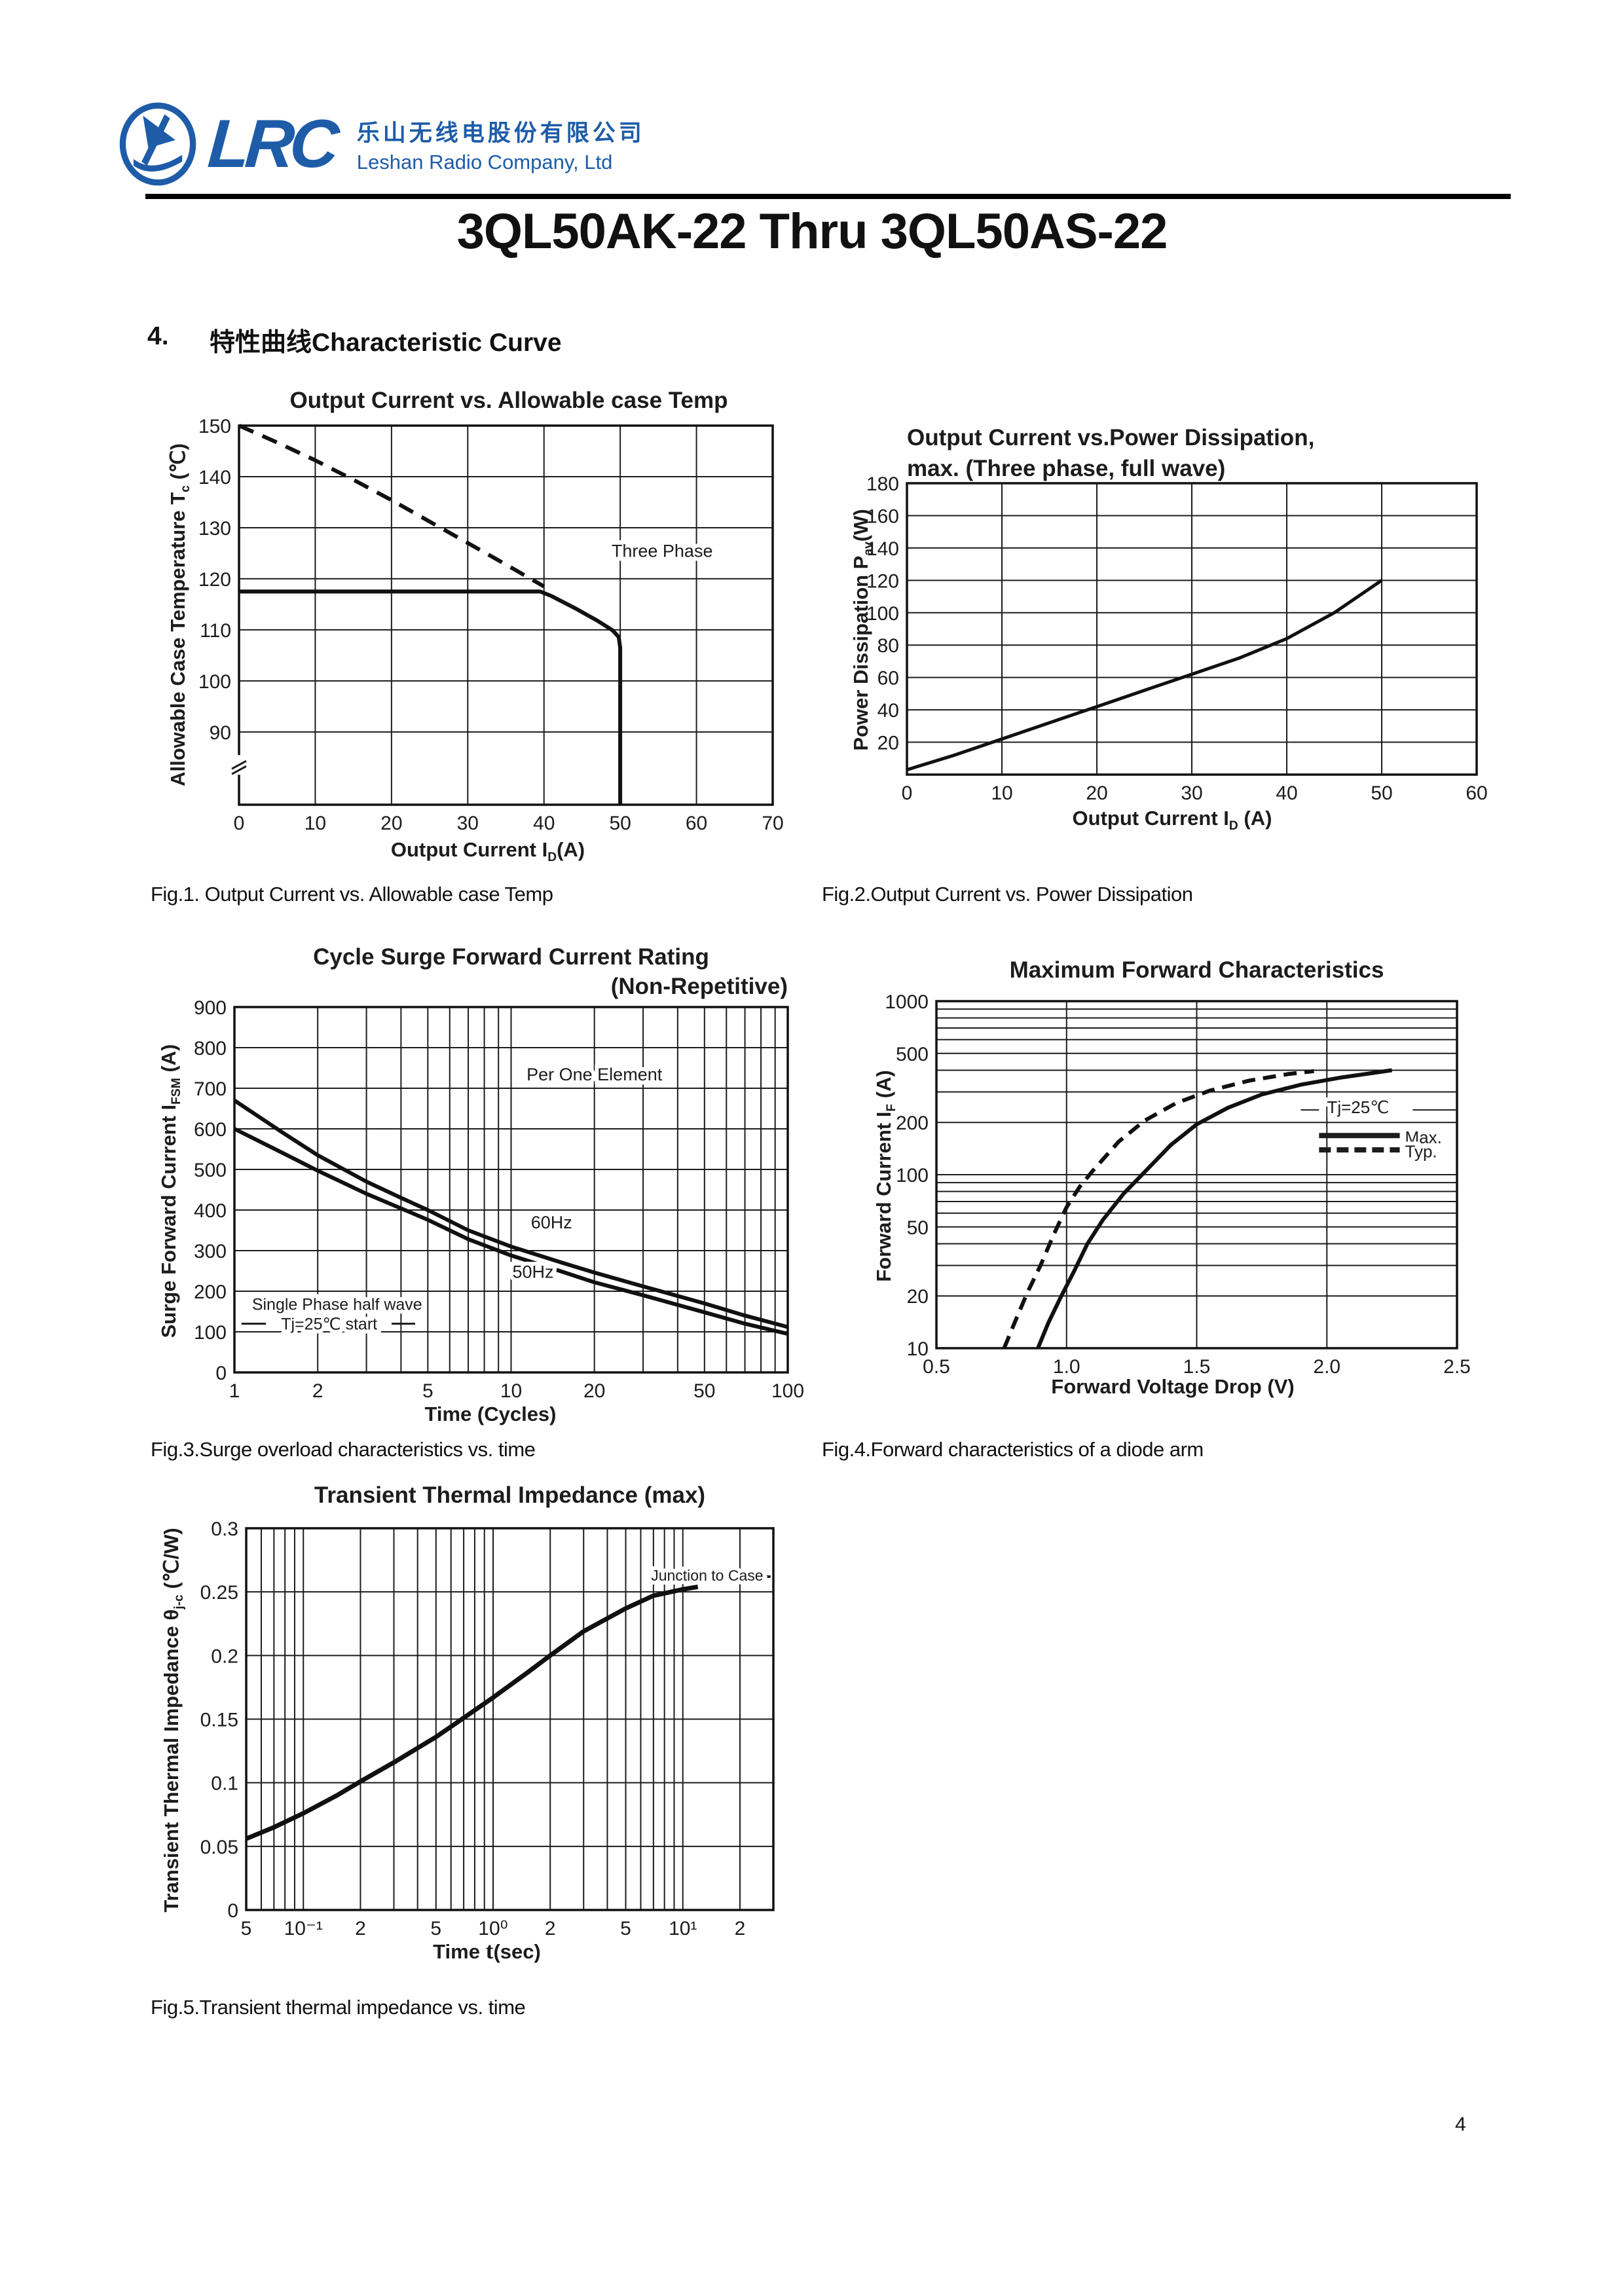 The image size is (1624, 2295). Describe the element at coordinates (862, 630) in the screenshot. I see `fig2-y-axis-label: Power Dissipation Pav(W)` at that location.